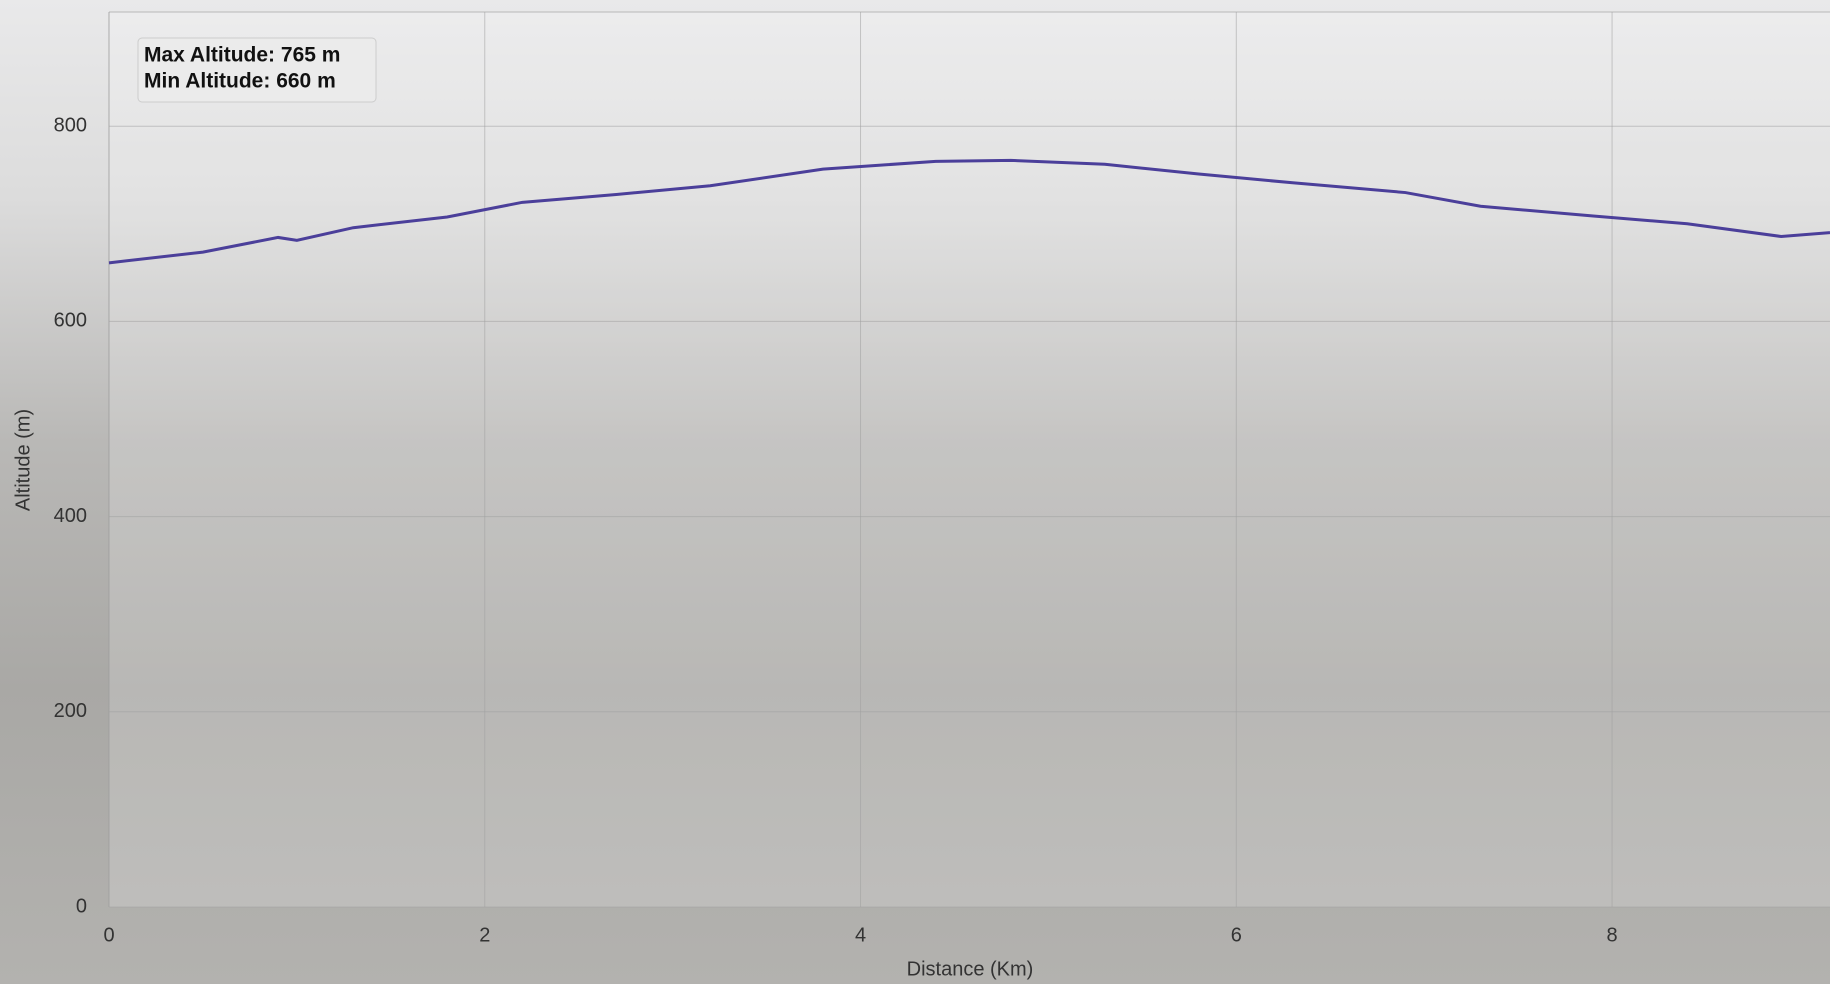  Describe the element at coordinates (484, 935) in the screenshot. I see `x-tick-label: 2` at that location.